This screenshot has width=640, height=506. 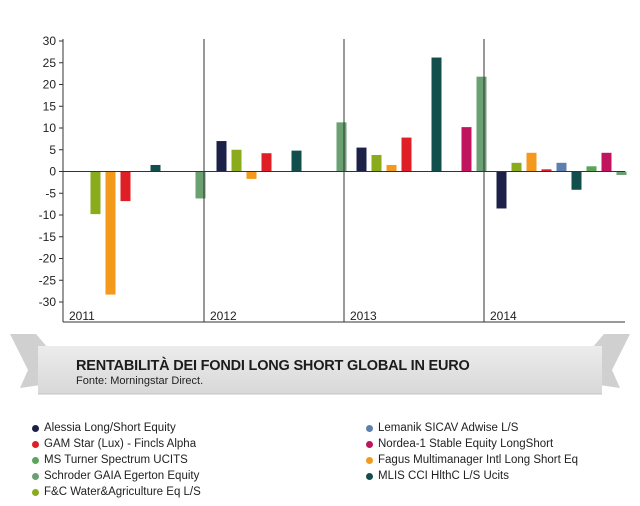 I want to click on year-label: 2013, so click(x=363, y=316).